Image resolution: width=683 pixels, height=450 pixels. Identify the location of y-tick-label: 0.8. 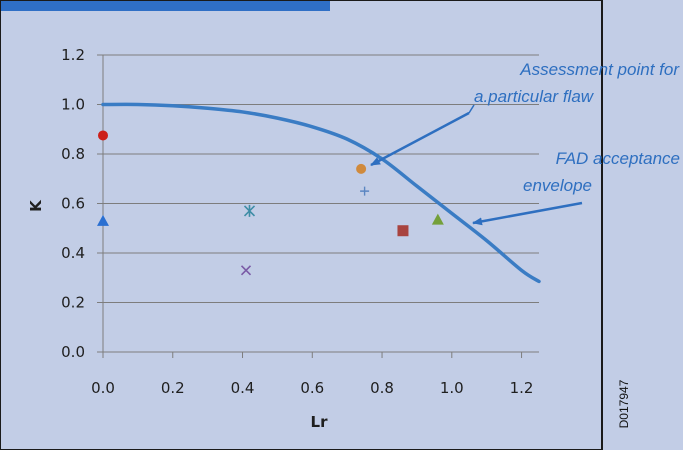
(73, 154).